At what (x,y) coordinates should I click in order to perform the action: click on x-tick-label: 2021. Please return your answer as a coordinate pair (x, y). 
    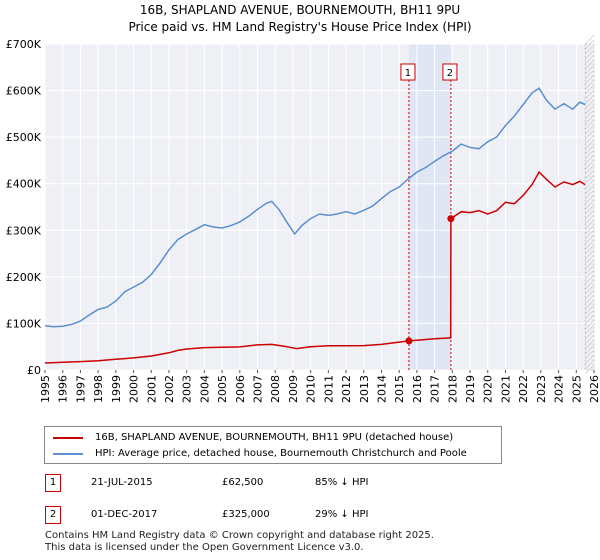
    Looking at the image, I should click on (505, 389).